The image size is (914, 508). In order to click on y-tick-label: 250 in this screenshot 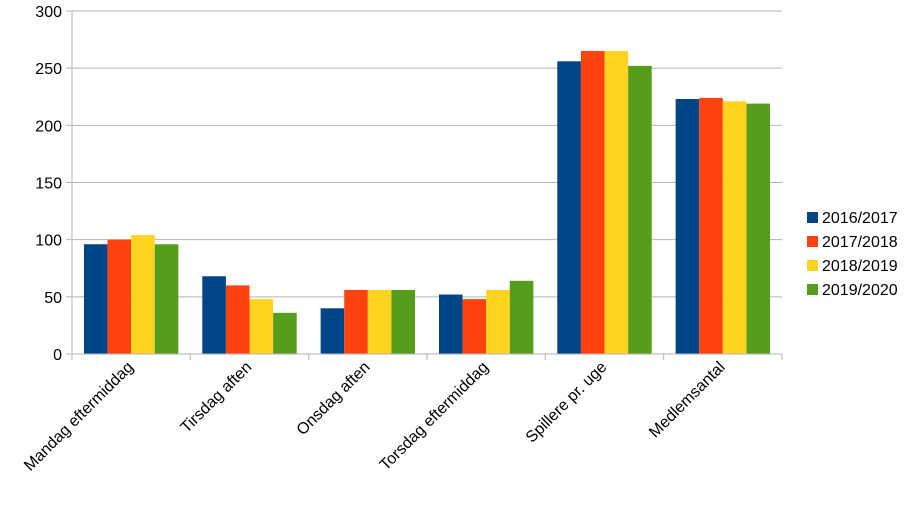, I will do `click(48, 69)`.